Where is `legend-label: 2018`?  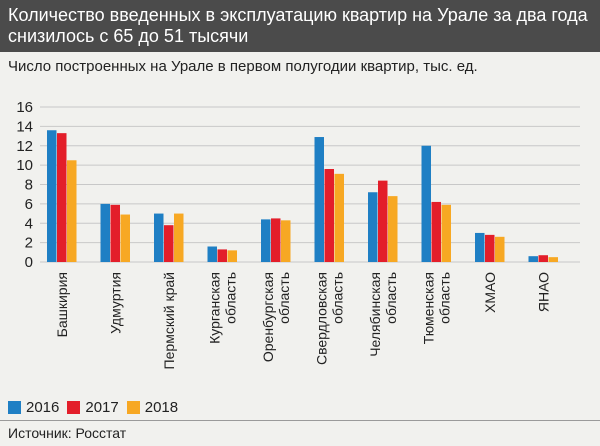
legend-label: 2018 is located at coordinates (161, 407).